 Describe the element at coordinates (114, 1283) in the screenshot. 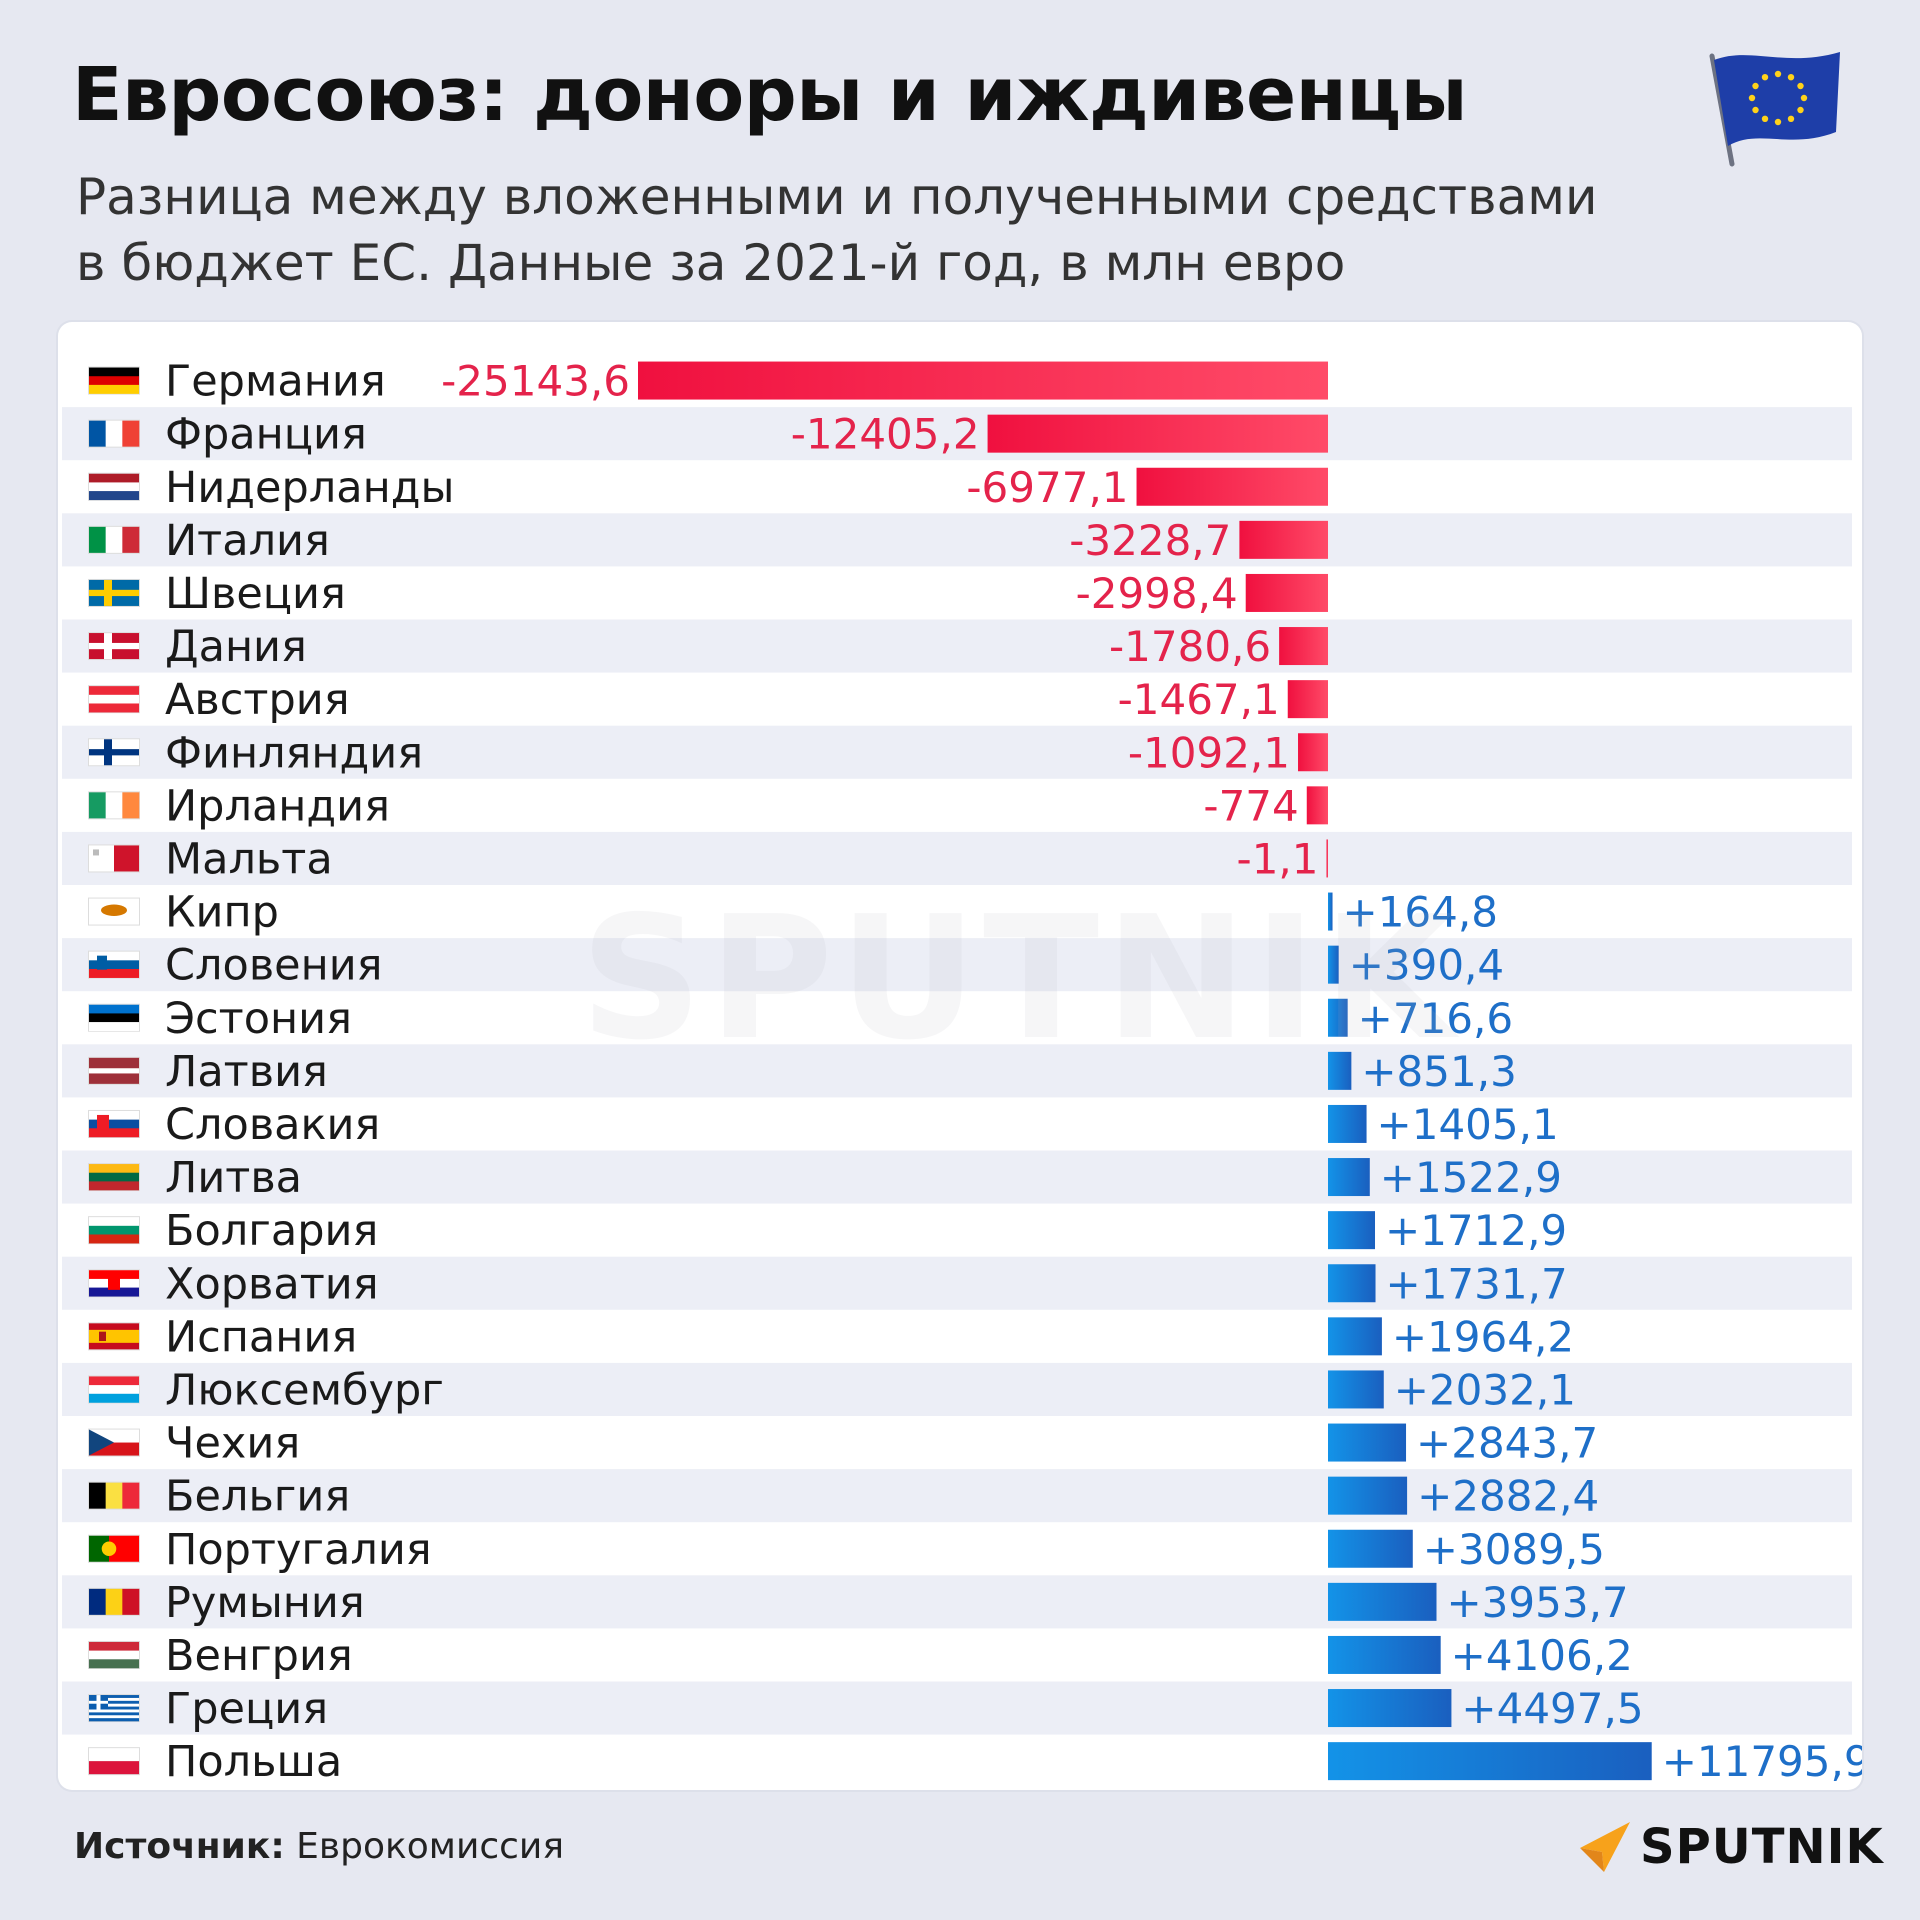

I see `flag-icon-hr` at that location.